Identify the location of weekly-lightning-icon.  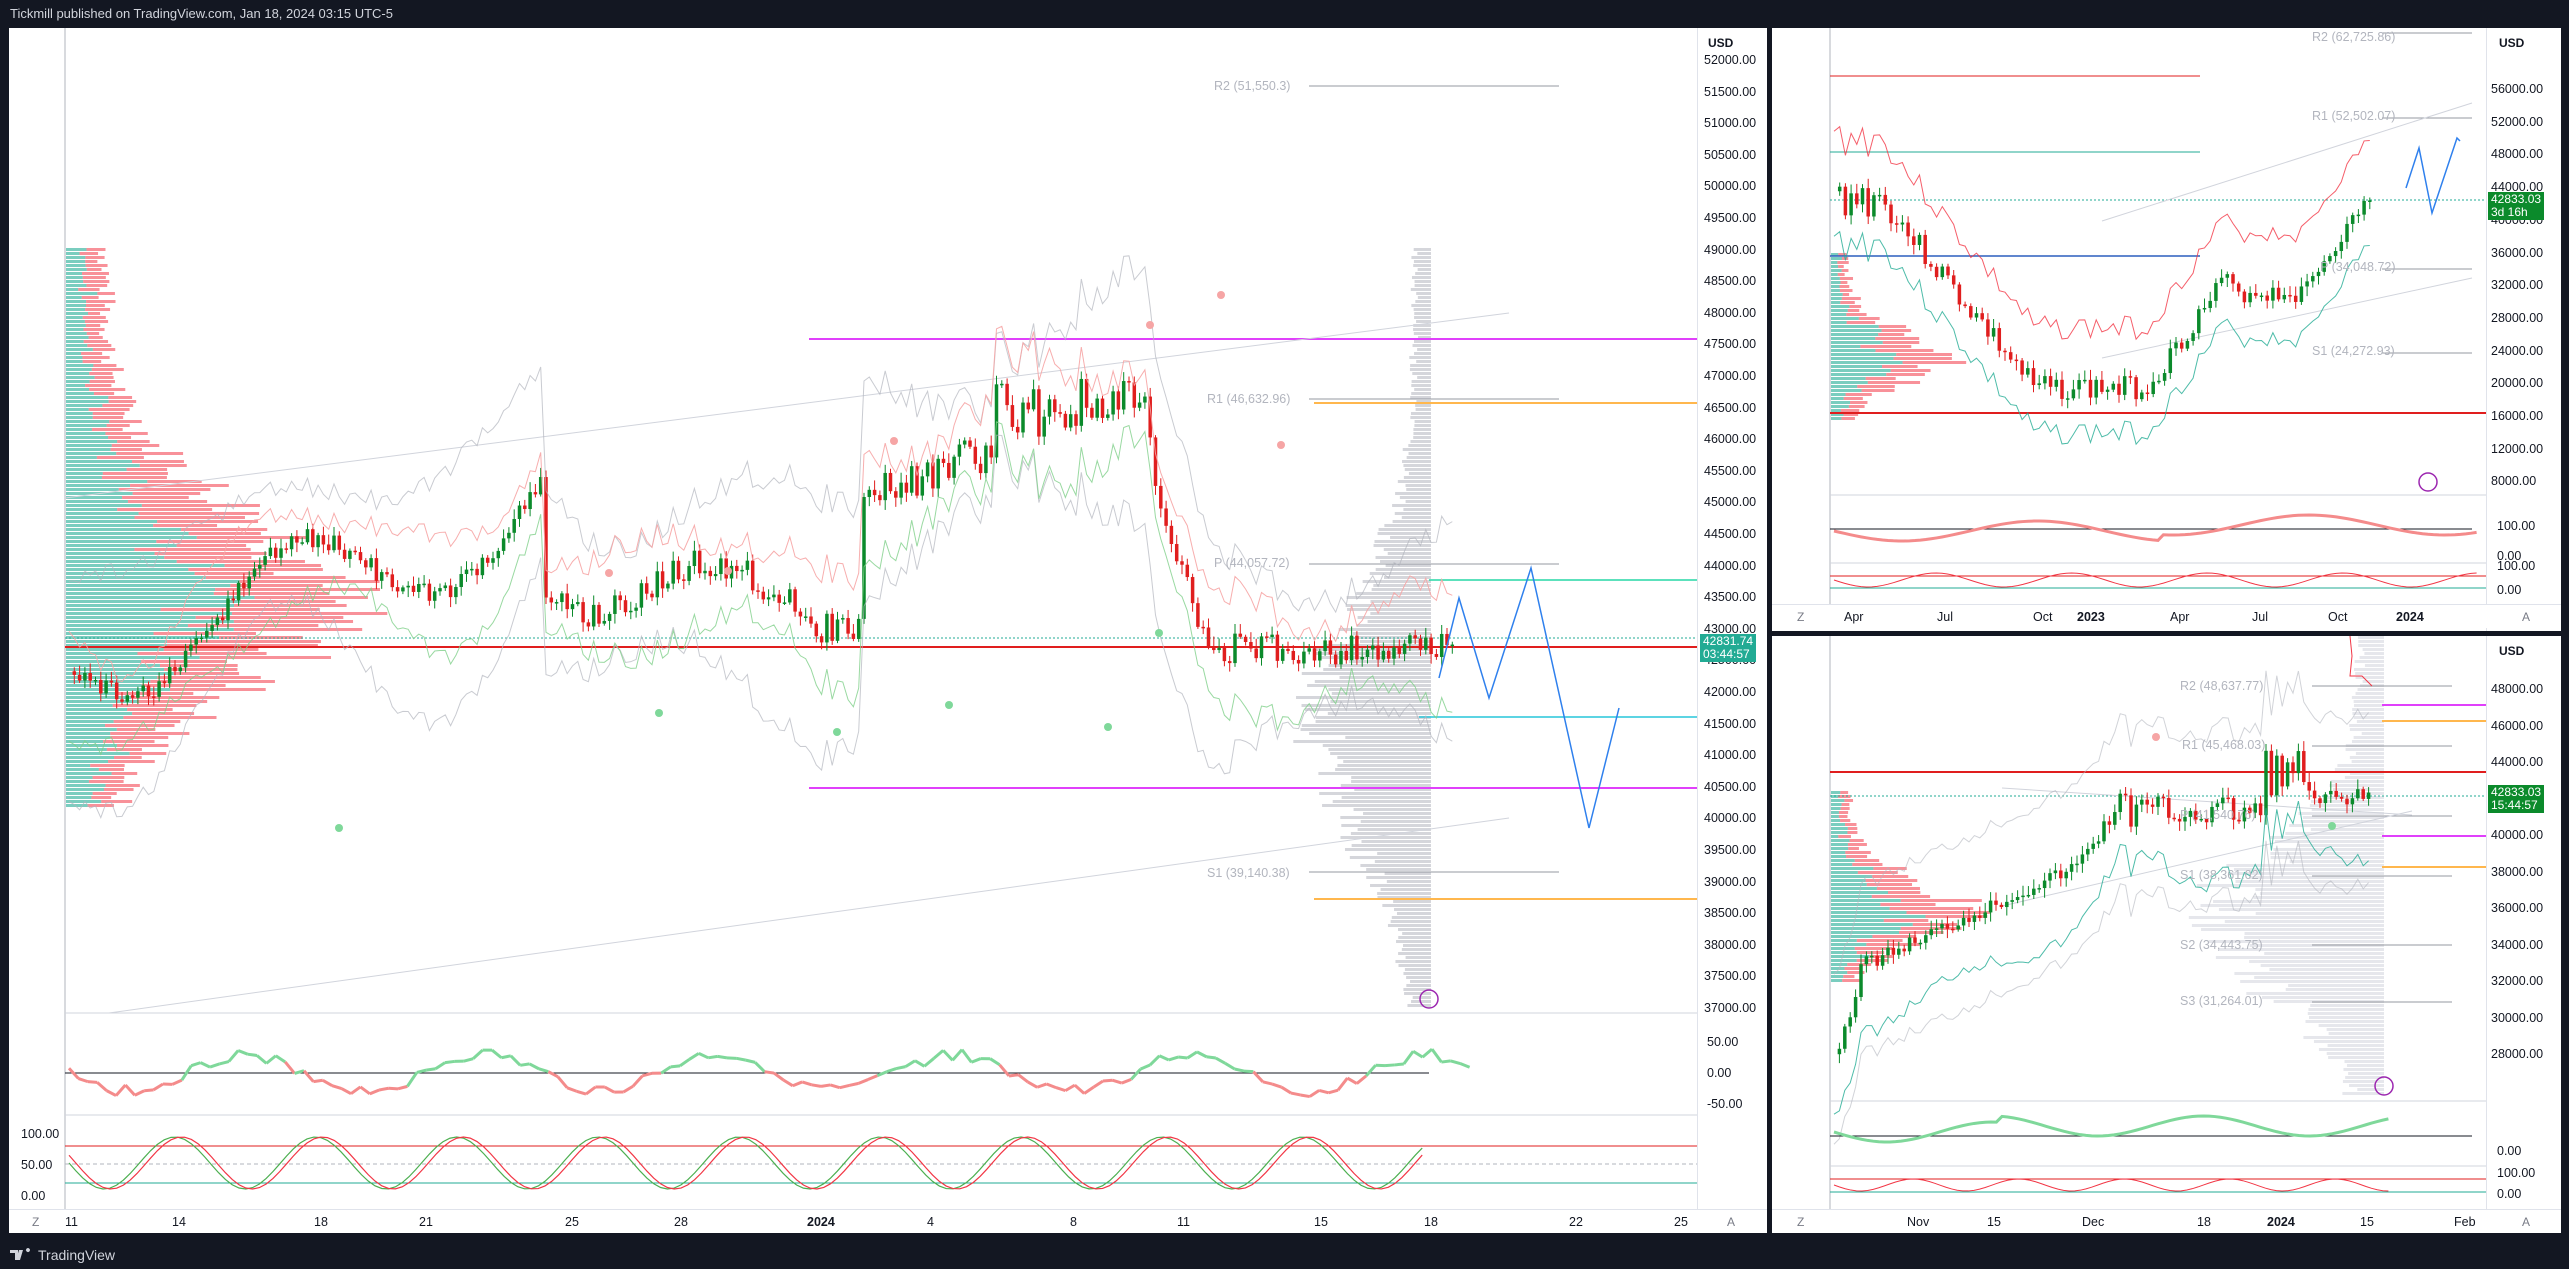
(2428, 482).